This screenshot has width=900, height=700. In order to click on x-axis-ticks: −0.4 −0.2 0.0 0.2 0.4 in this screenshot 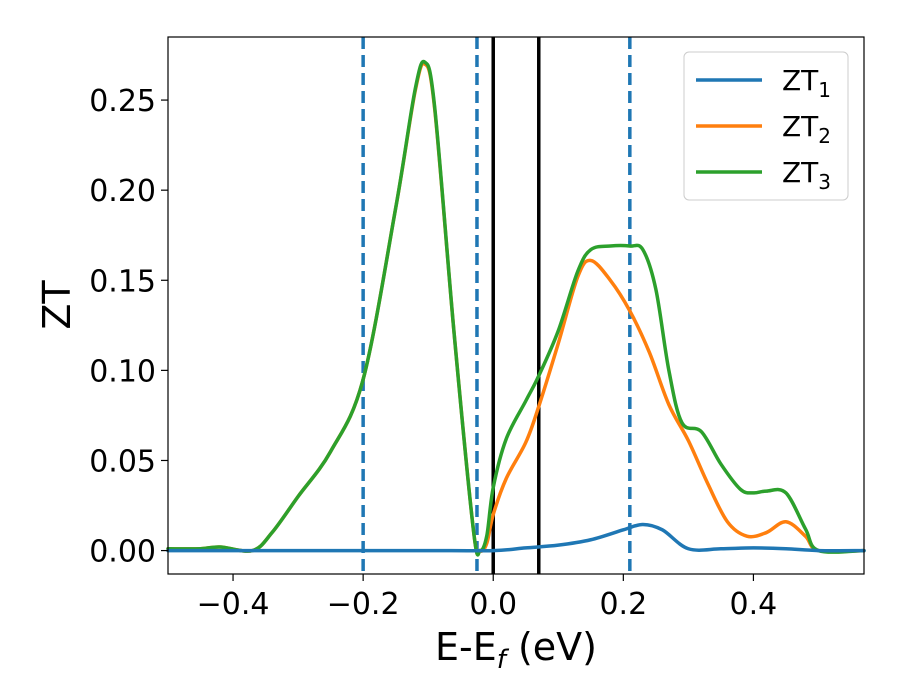, I will do `click(487, 598)`.